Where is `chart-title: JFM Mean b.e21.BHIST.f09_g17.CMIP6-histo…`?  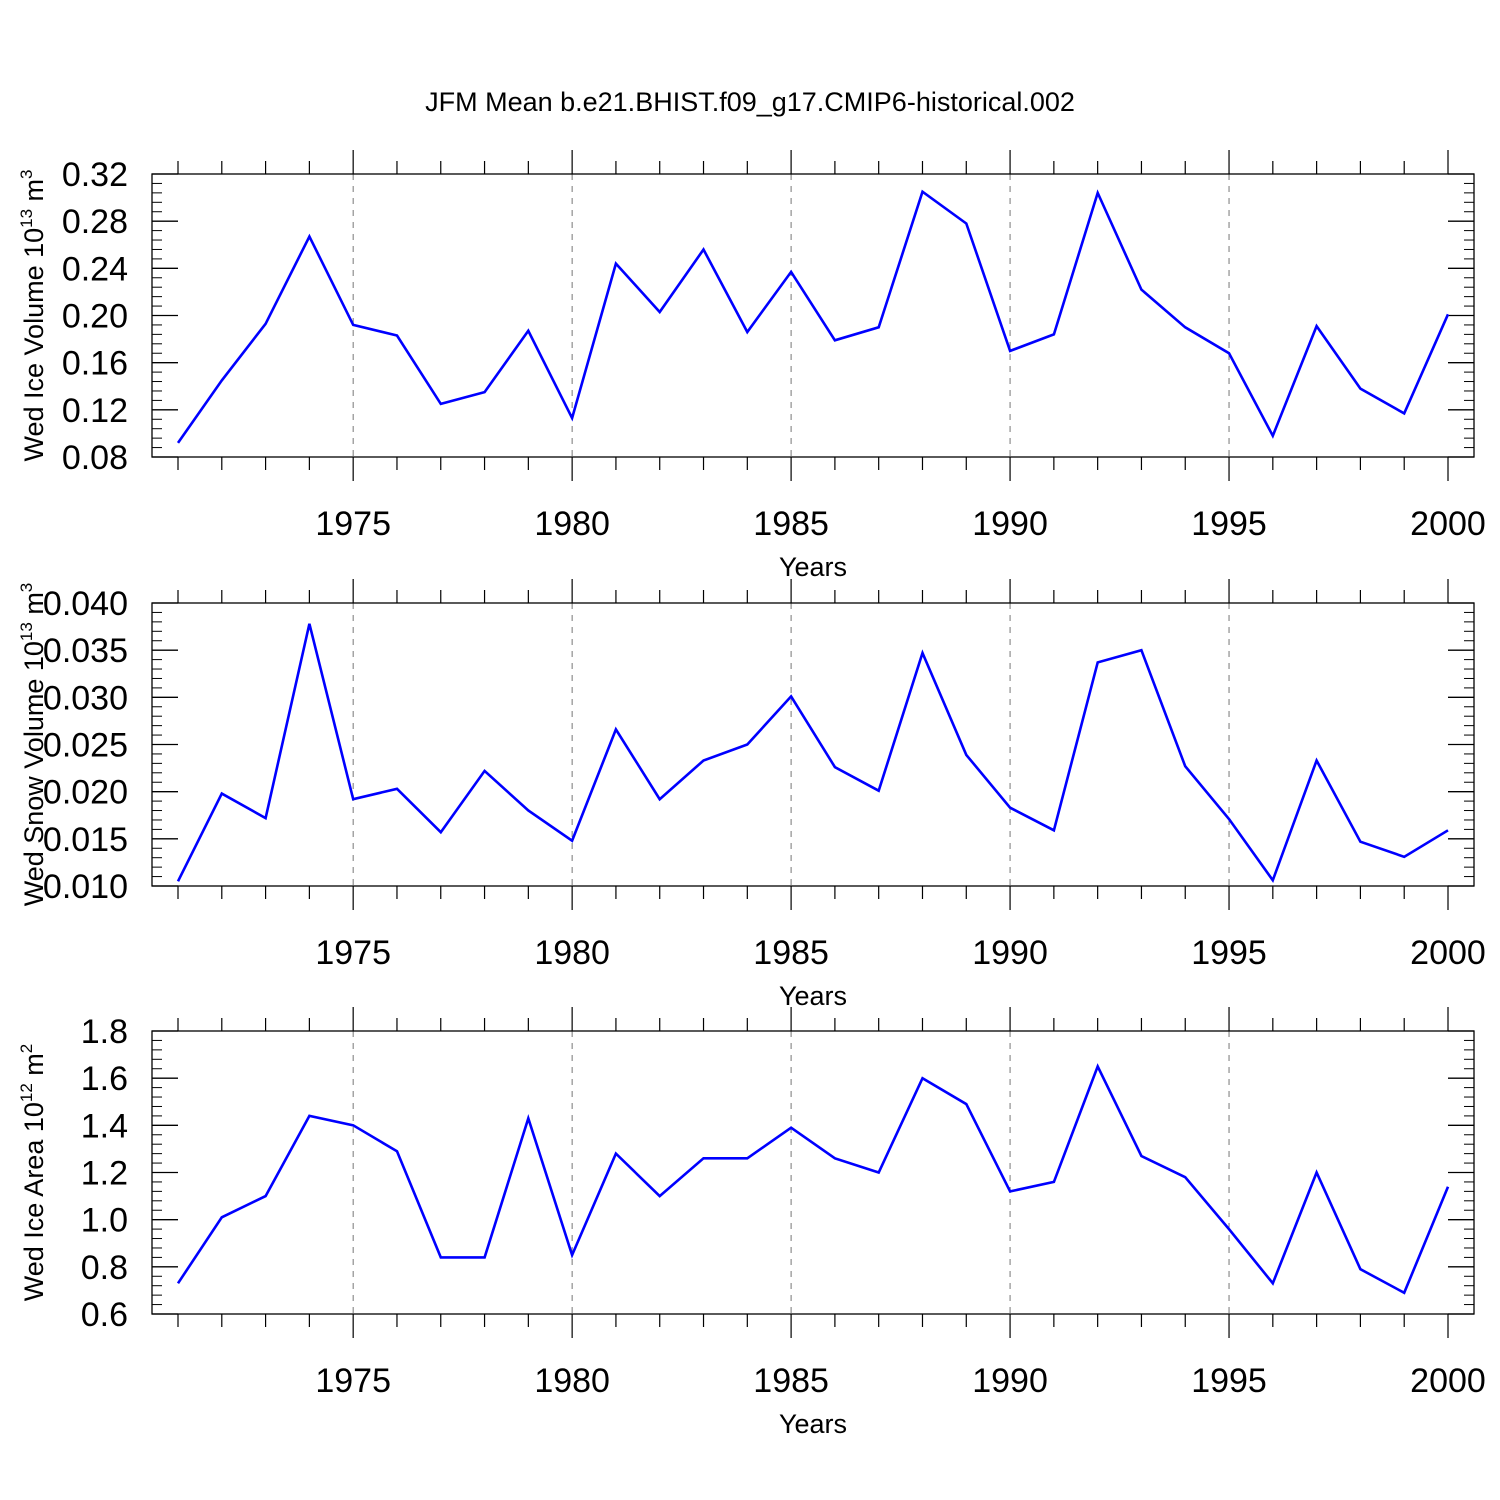 chart-title: JFM Mean b.e21.BHIST.f09_g17.CMIP6-histo… is located at coordinates (750, 102).